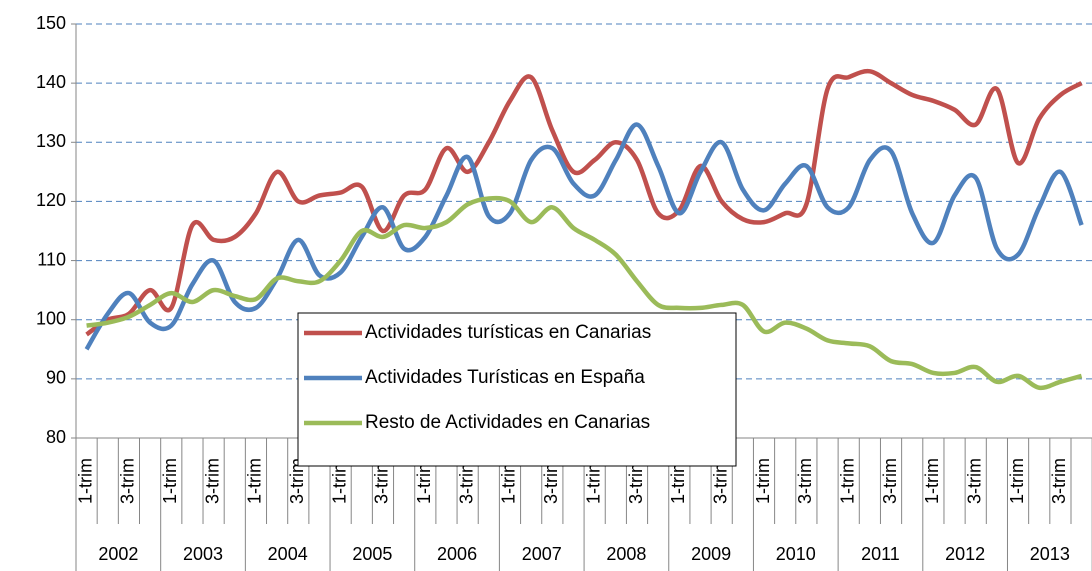 The height and width of the screenshot is (571, 1092). What do you see at coordinates (796, 554) in the screenshot?
I see `year-label: 2010` at bounding box center [796, 554].